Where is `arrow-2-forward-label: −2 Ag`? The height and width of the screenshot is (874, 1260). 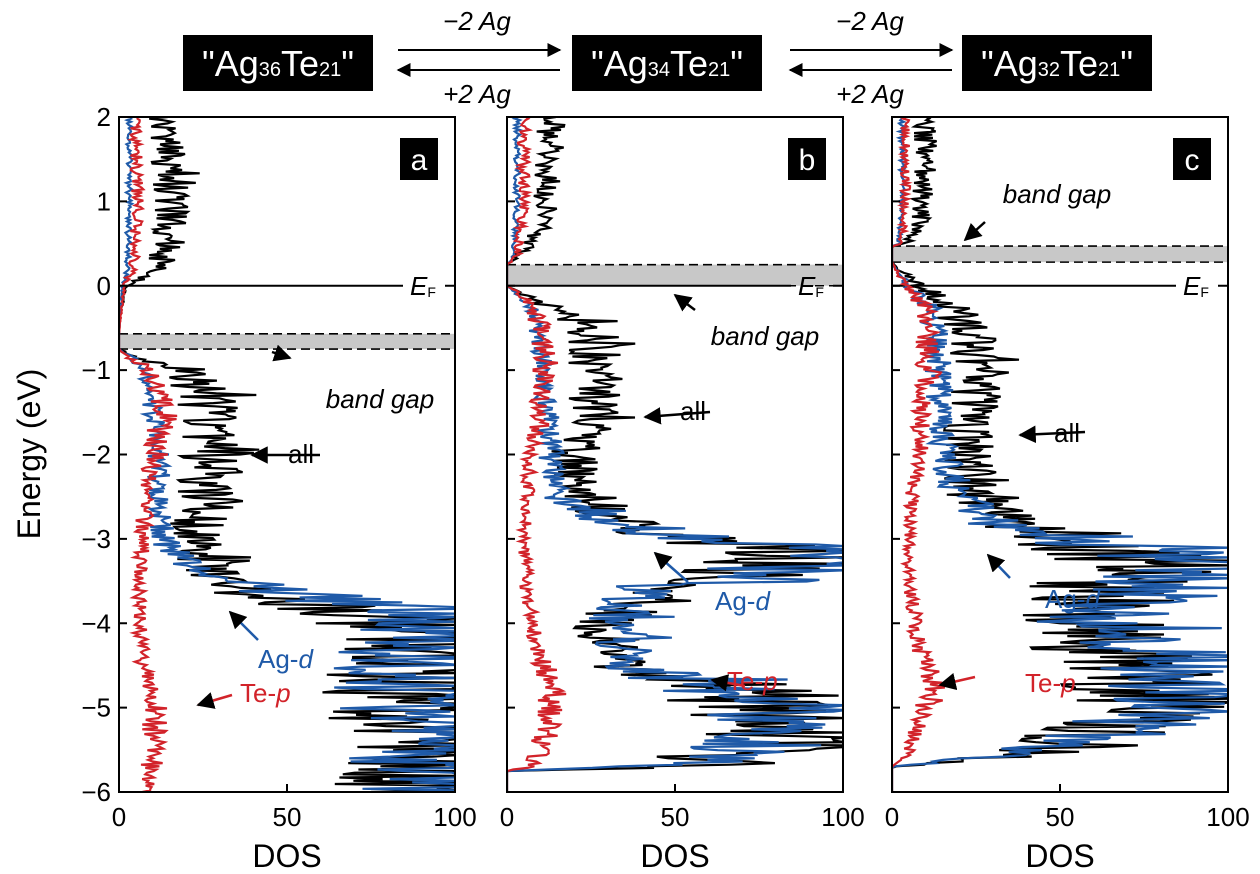 arrow-2-forward-label: −2 Ag is located at coordinates (870, 21).